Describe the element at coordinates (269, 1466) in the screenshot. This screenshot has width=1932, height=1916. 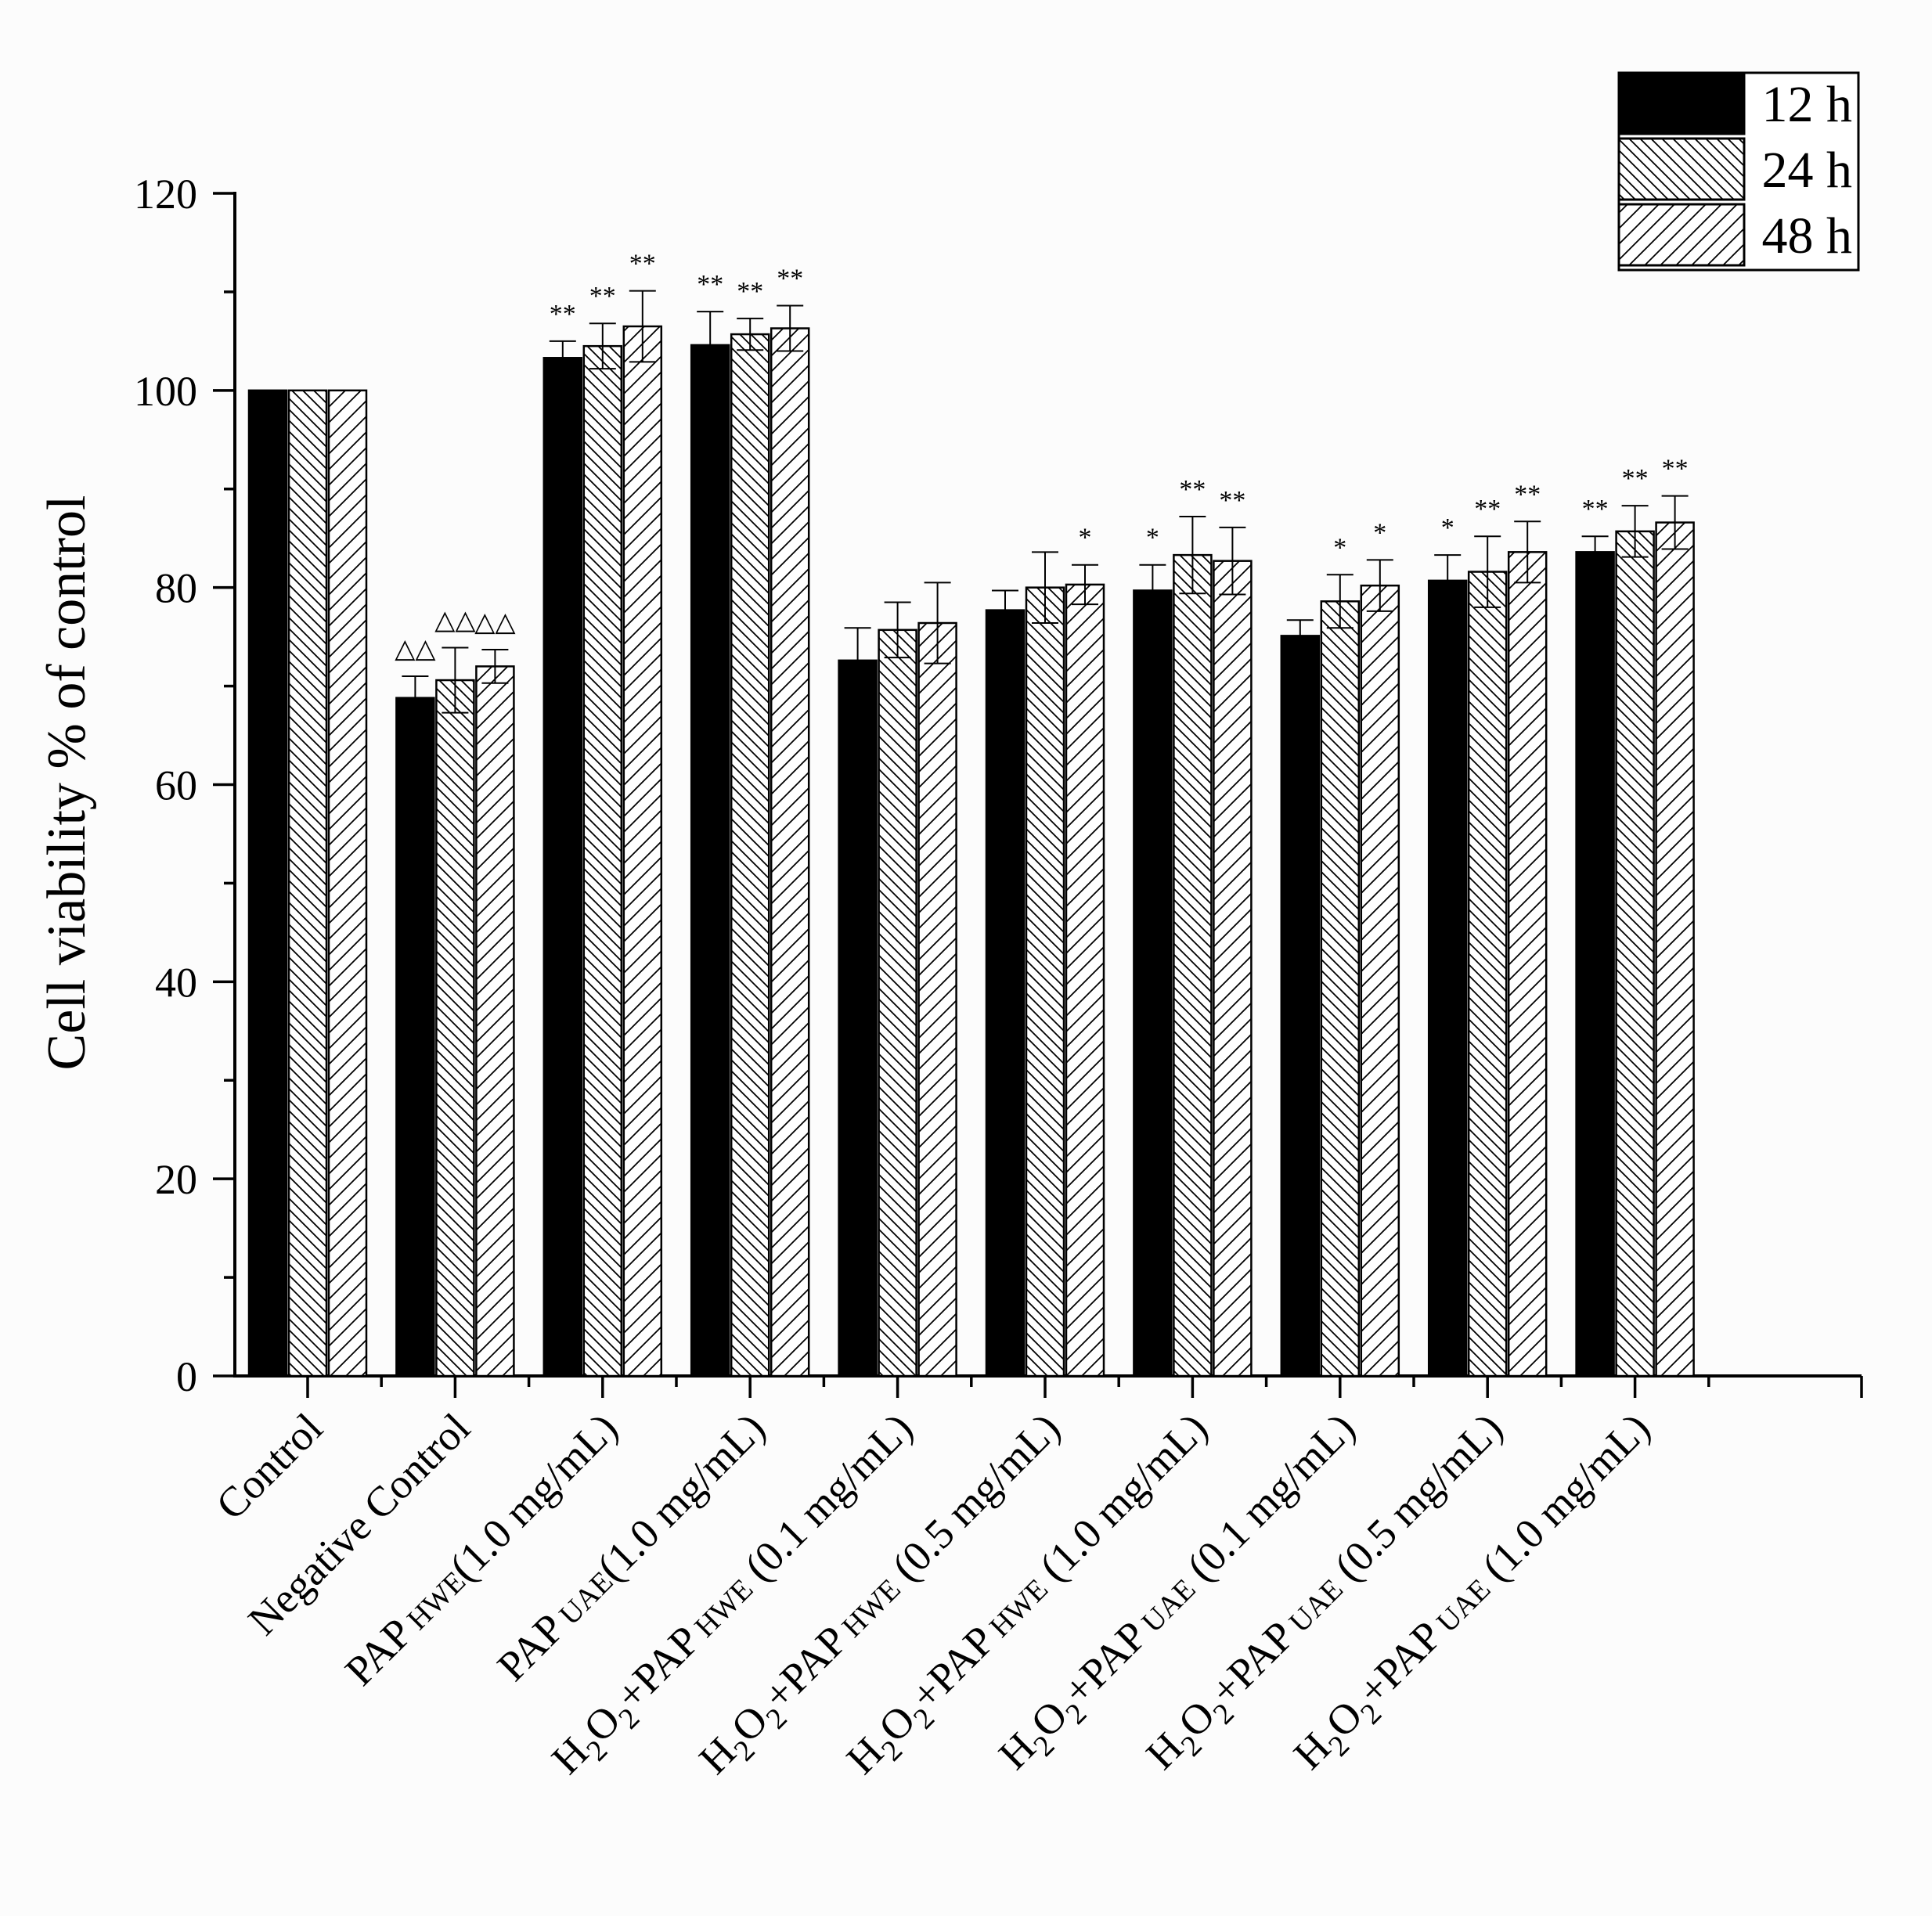
I see `category-label-1: Control` at that location.